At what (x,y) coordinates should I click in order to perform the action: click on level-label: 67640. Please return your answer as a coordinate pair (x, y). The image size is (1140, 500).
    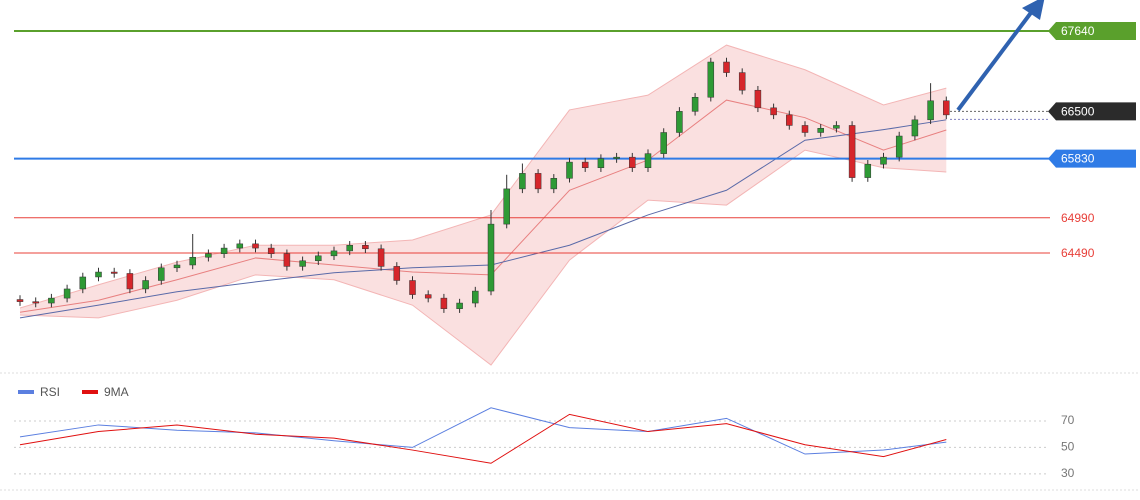
    Looking at the image, I should click on (1078, 31).